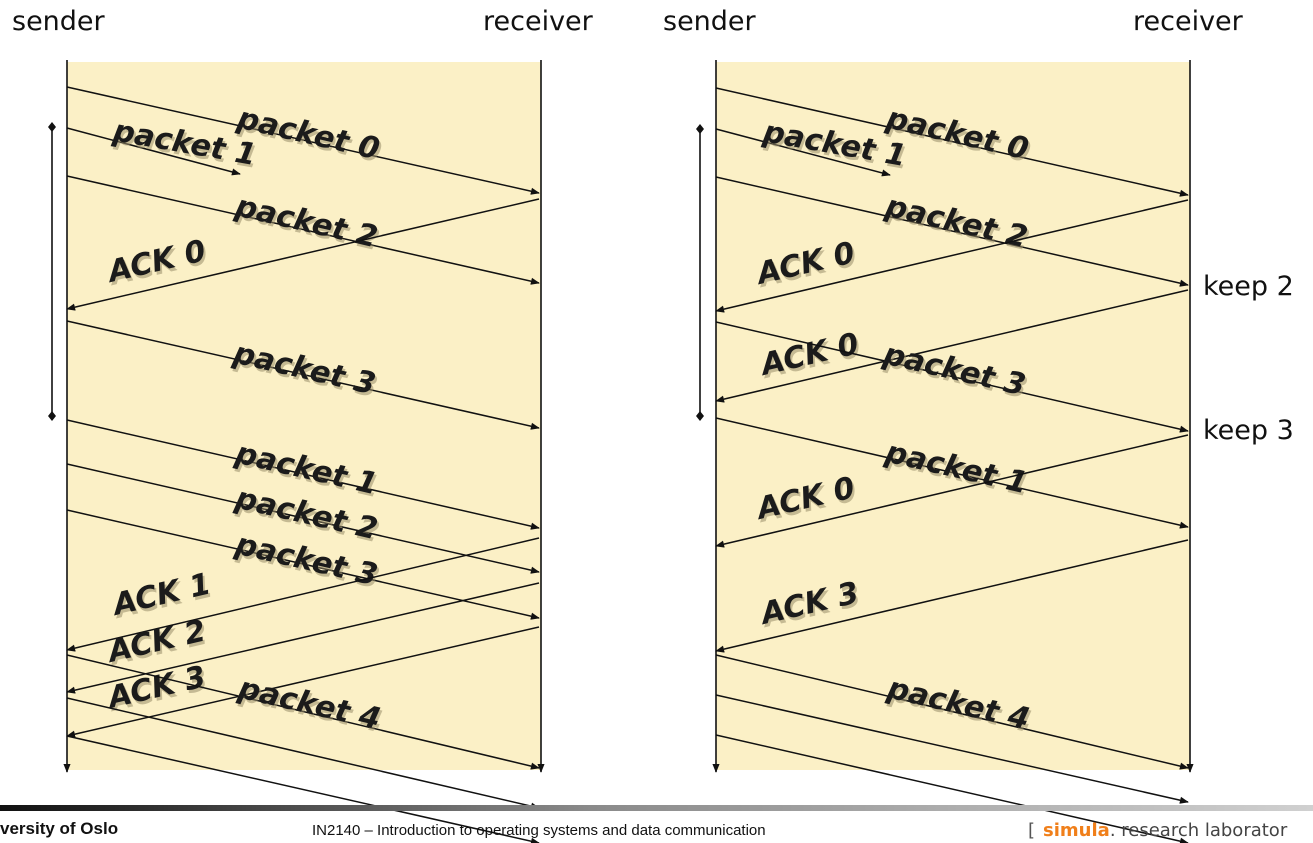 The image size is (1313, 843). I want to click on left-receiver-label: receiver, so click(538, 21).